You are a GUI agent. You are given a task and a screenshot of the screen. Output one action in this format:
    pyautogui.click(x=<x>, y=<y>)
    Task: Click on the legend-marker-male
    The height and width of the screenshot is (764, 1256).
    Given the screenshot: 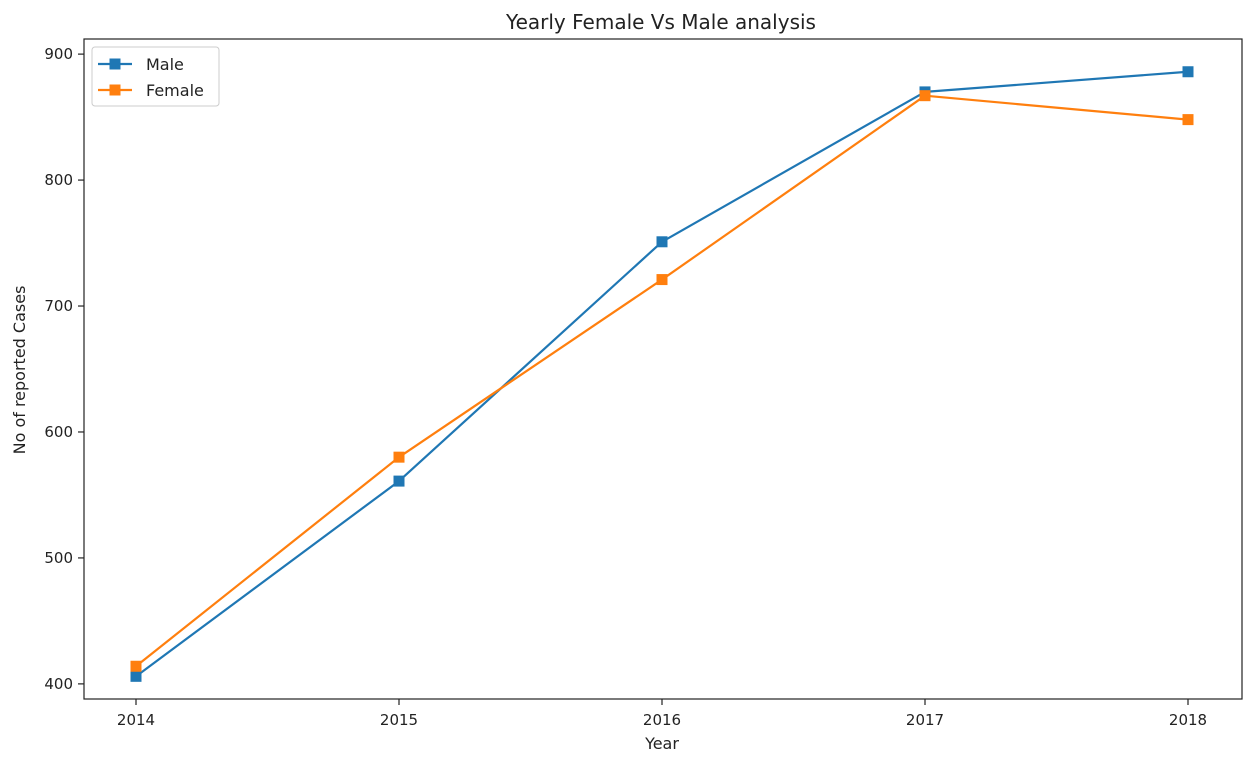 What is the action you would take?
    pyautogui.click(x=115, y=64)
    